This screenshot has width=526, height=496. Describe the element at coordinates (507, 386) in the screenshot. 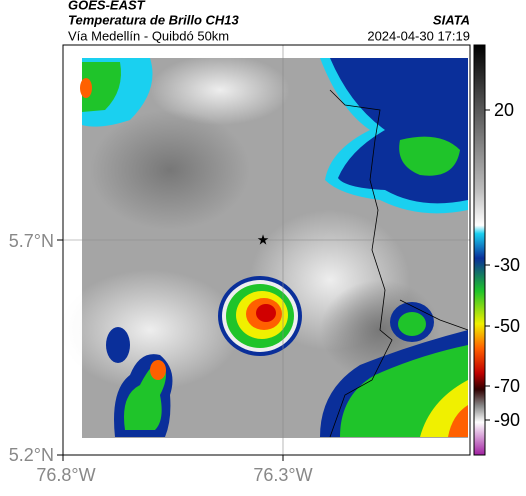

I see `colorbar-label: -70` at that location.